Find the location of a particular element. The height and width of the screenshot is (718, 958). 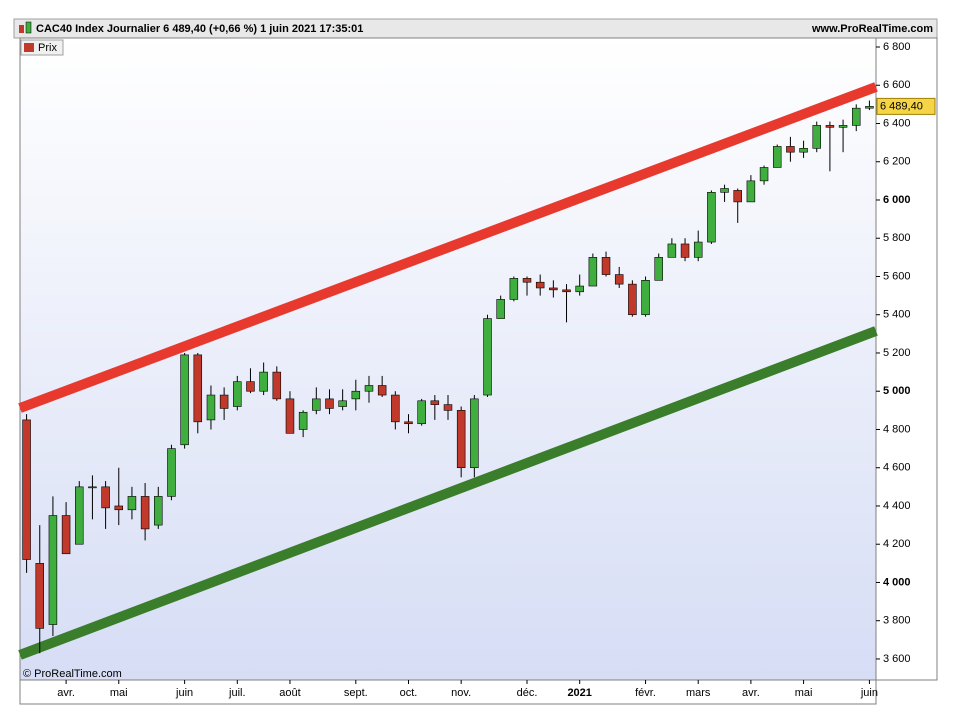

y-tick-label: 6 400 is located at coordinates (897, 123).